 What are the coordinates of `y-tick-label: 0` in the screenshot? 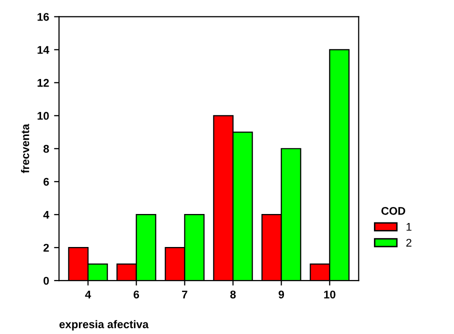 It's located at (46, 280).